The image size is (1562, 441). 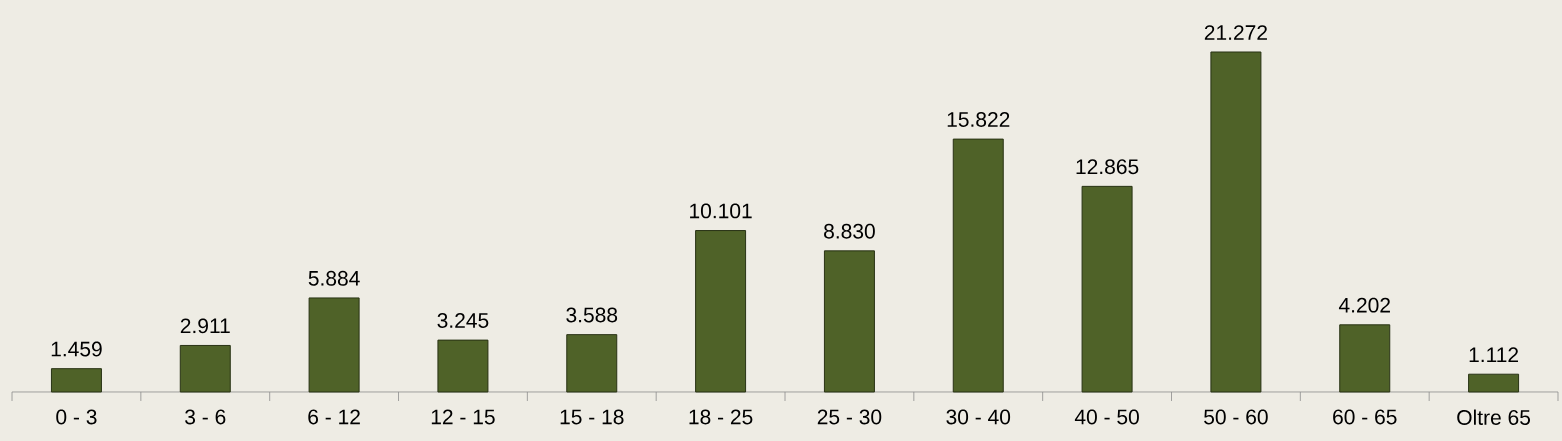 I want to click on x-tick-label: 15 - 18, so click(x=592, y=417).